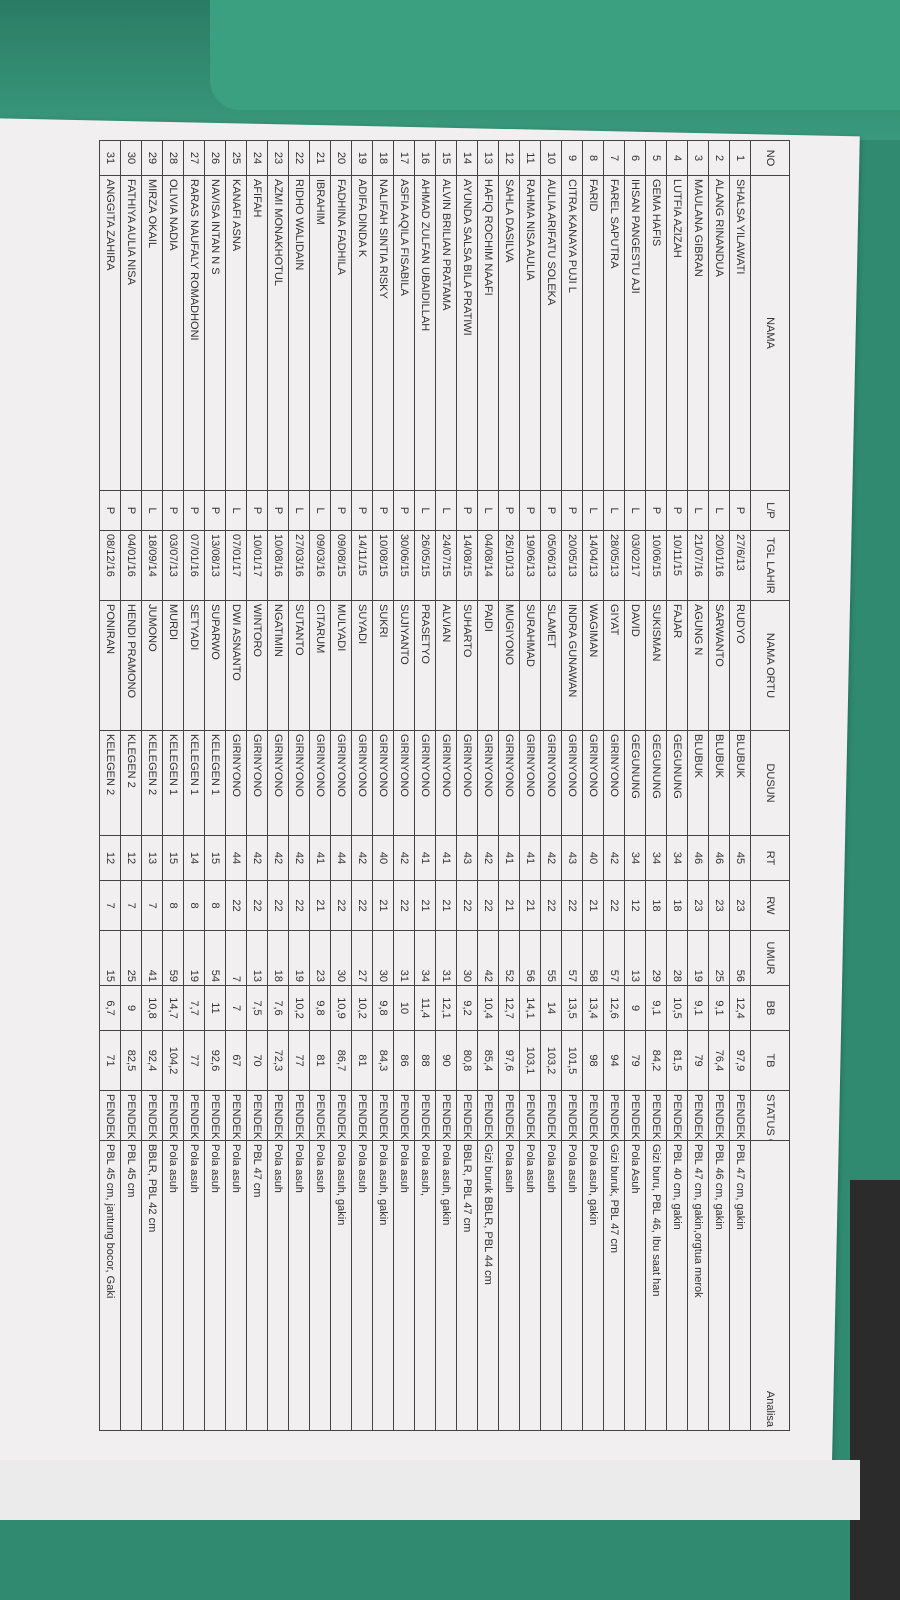  I want to click on cell-rt: 42, so click(278, 858).